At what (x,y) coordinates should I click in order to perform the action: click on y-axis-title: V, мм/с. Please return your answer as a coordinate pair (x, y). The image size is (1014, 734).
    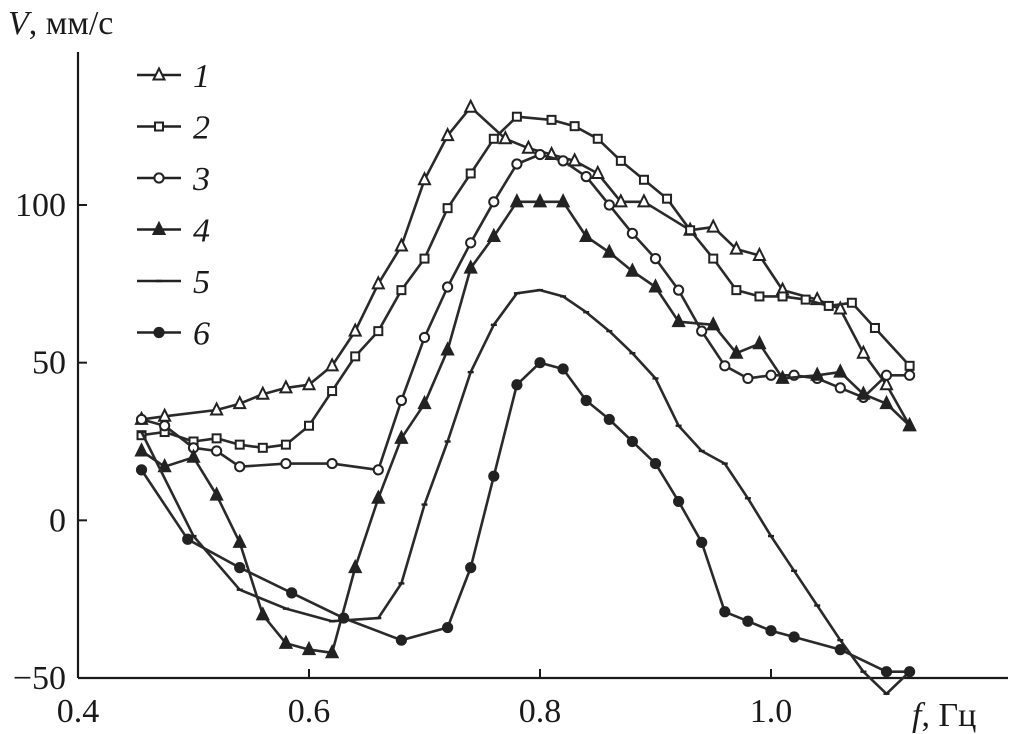
    Looking at the image, I should click on (60, 23).